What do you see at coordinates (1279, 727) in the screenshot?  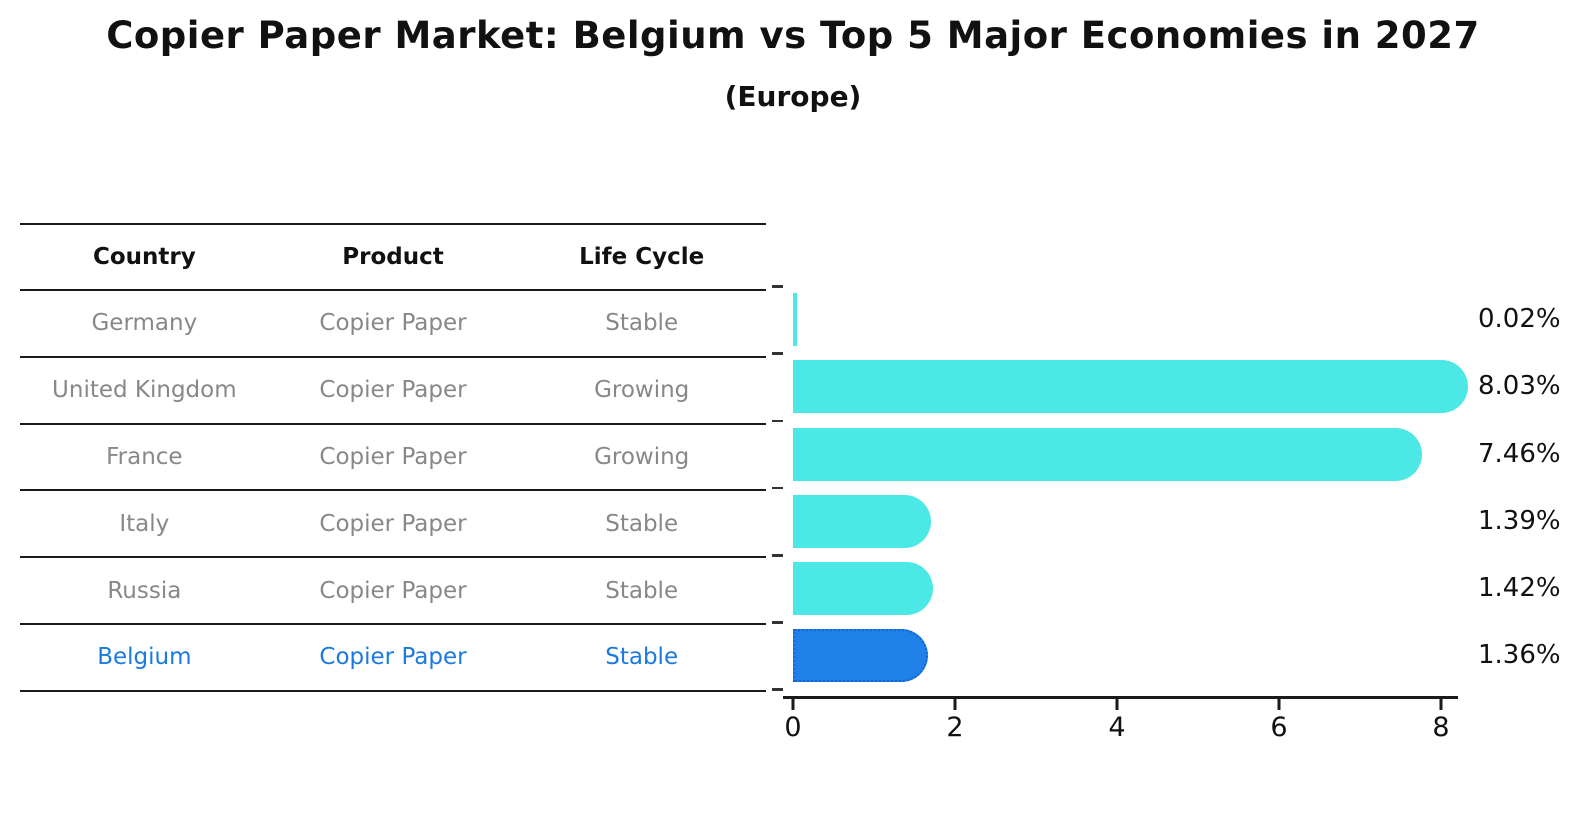 I see `x-axis-tick-label: 6` at bounding box center [1279, 727].